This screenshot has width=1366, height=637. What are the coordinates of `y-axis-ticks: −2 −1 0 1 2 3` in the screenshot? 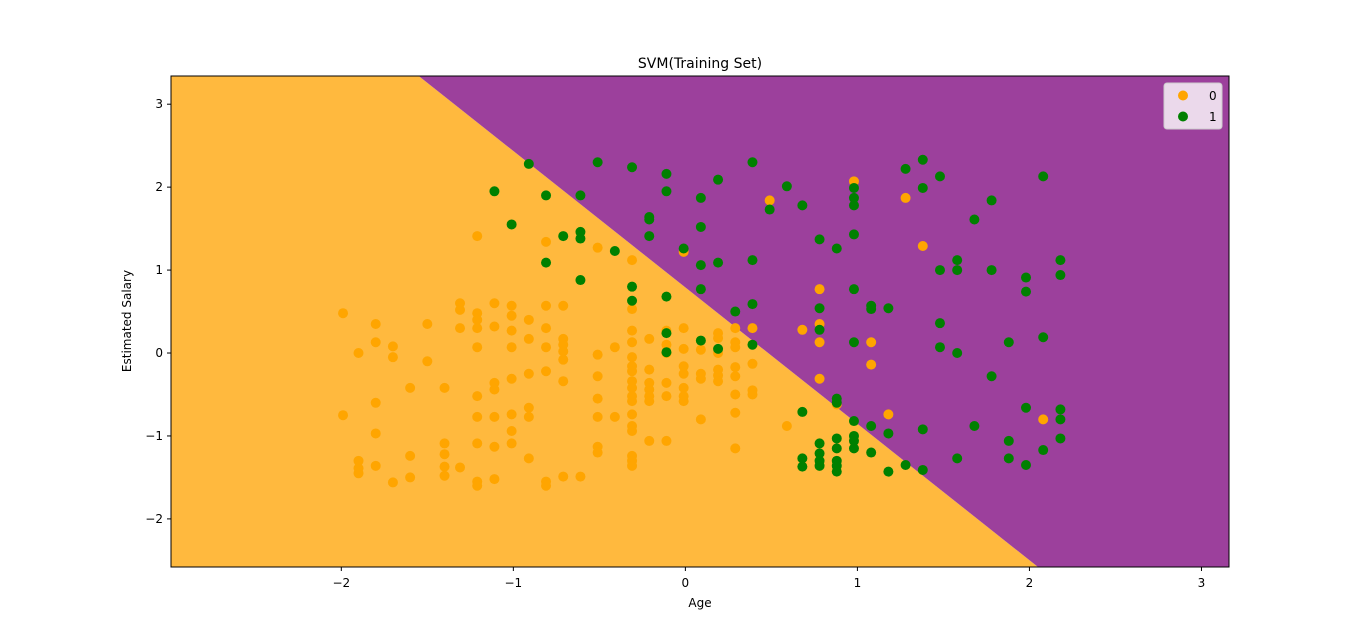 It's located at (158, 311).